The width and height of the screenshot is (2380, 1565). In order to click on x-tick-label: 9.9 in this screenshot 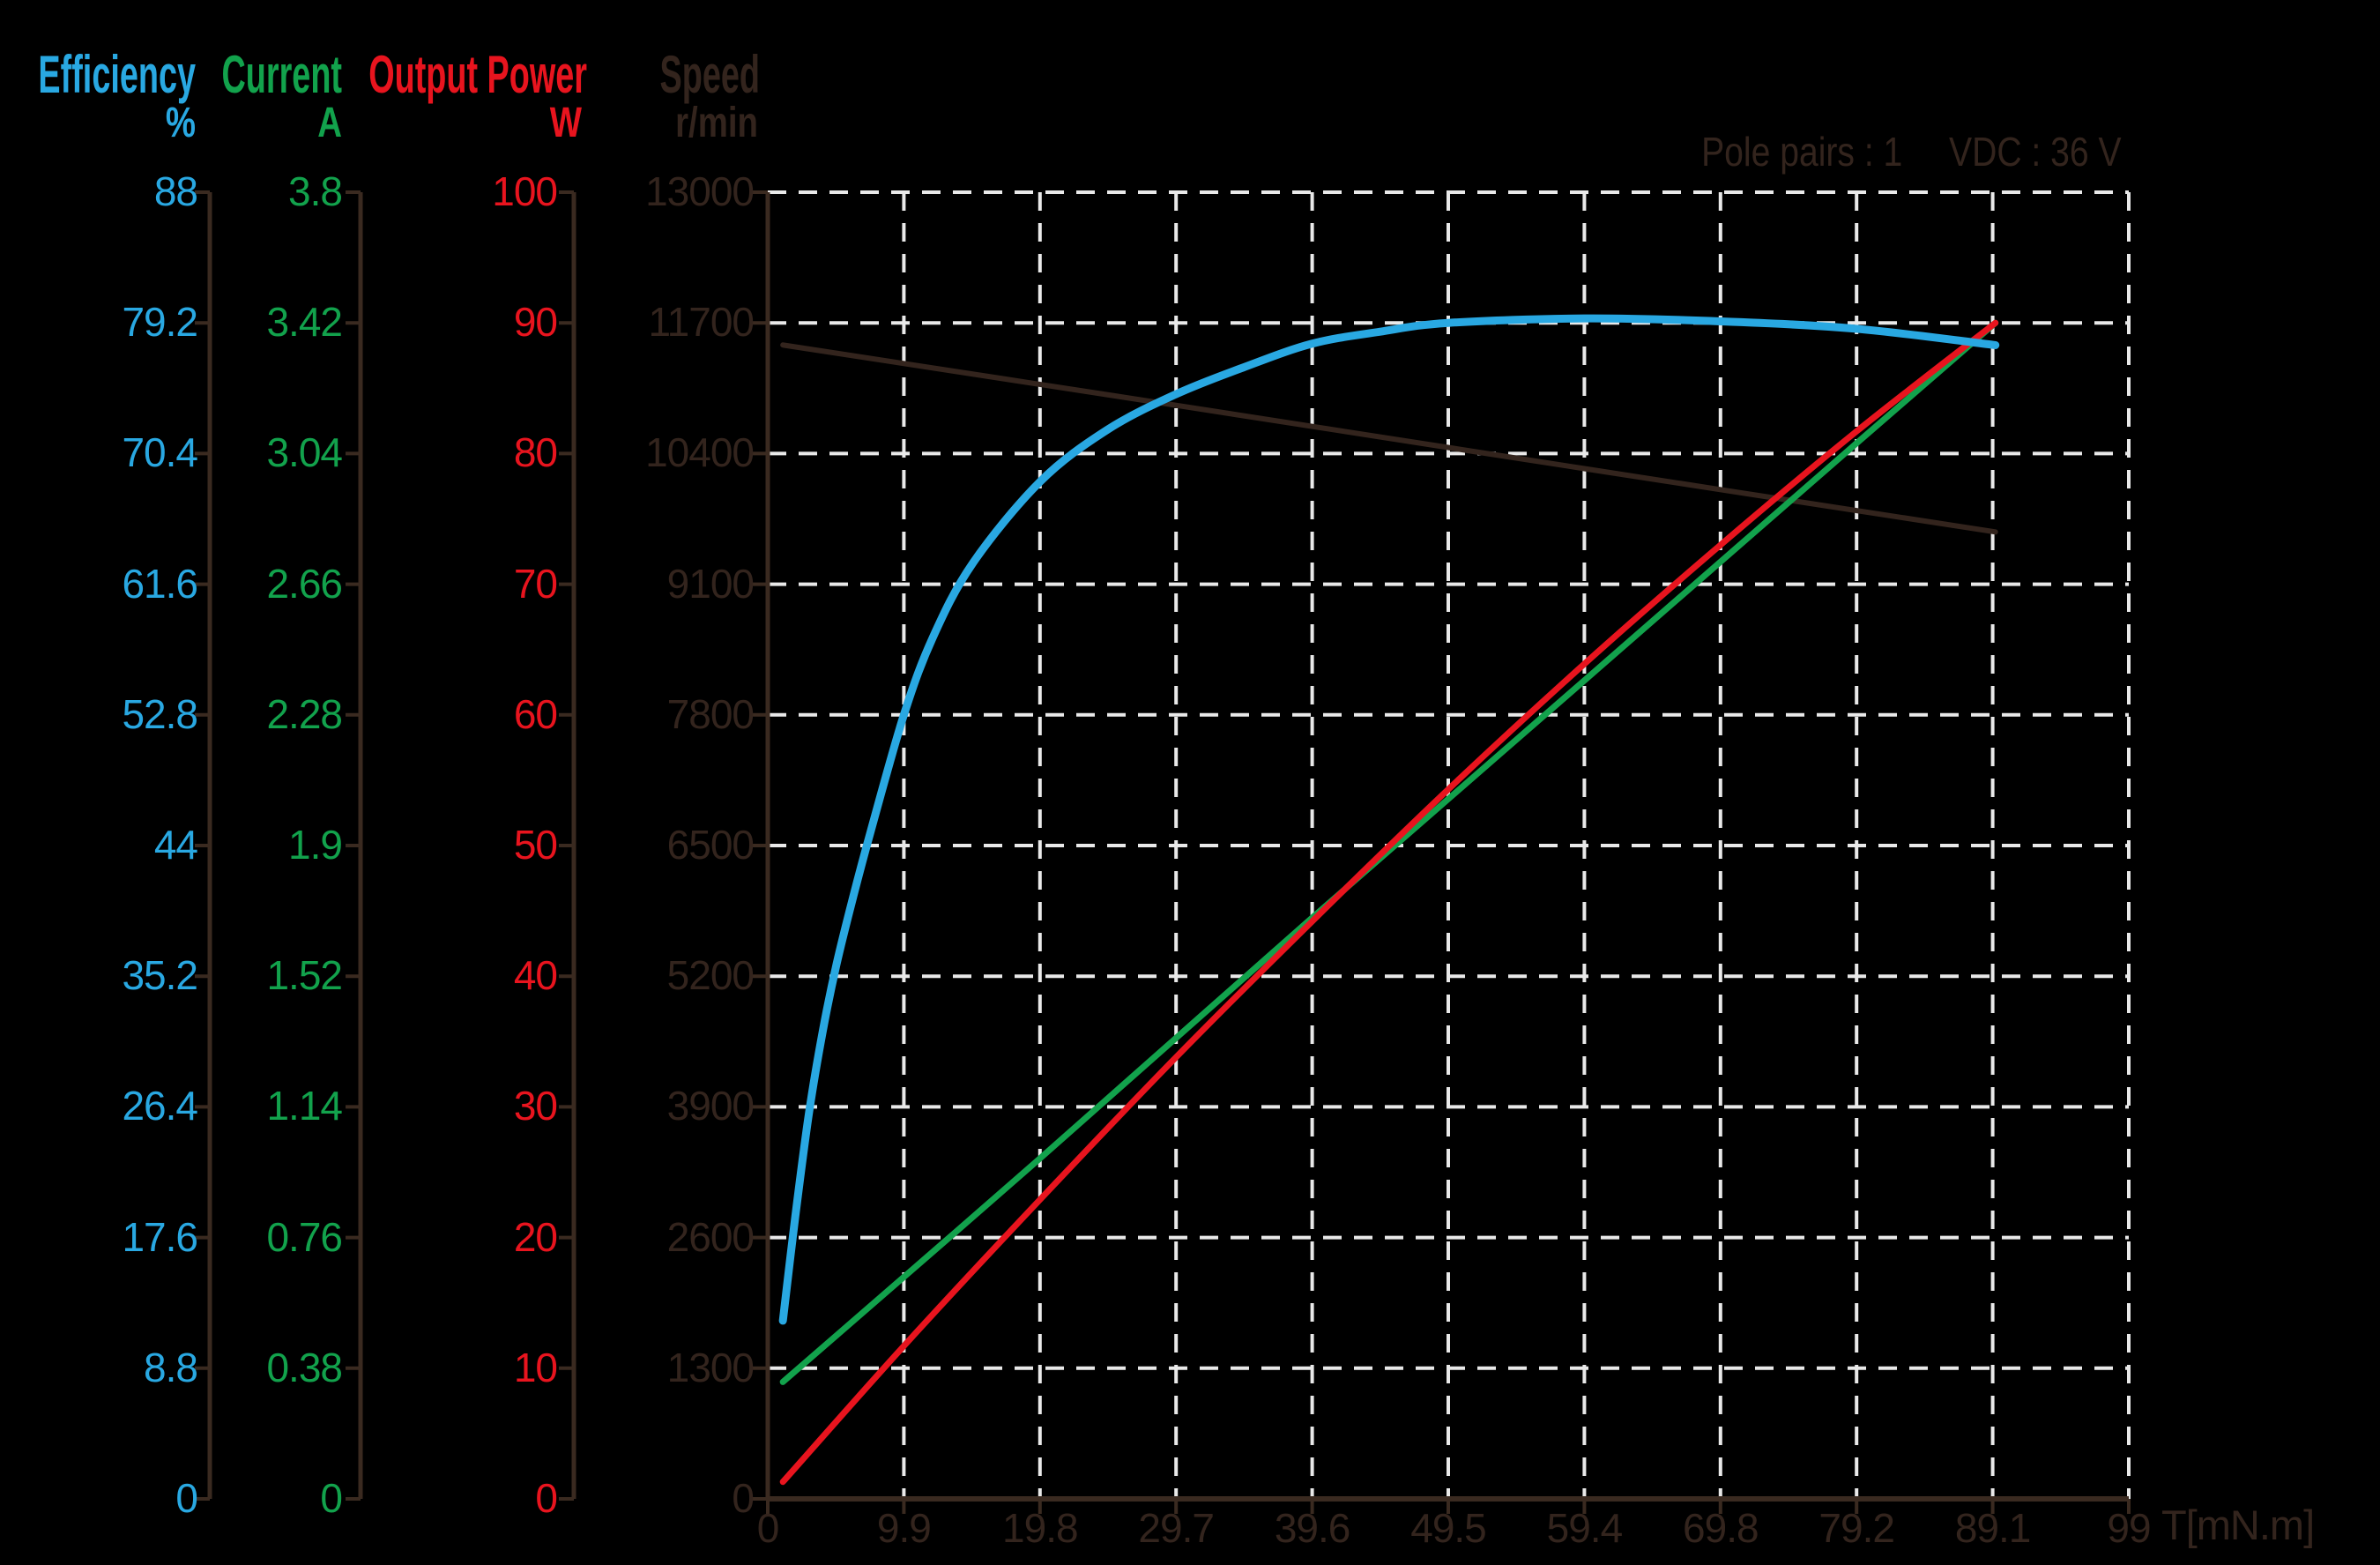, I will do `click(904, 1528)`.